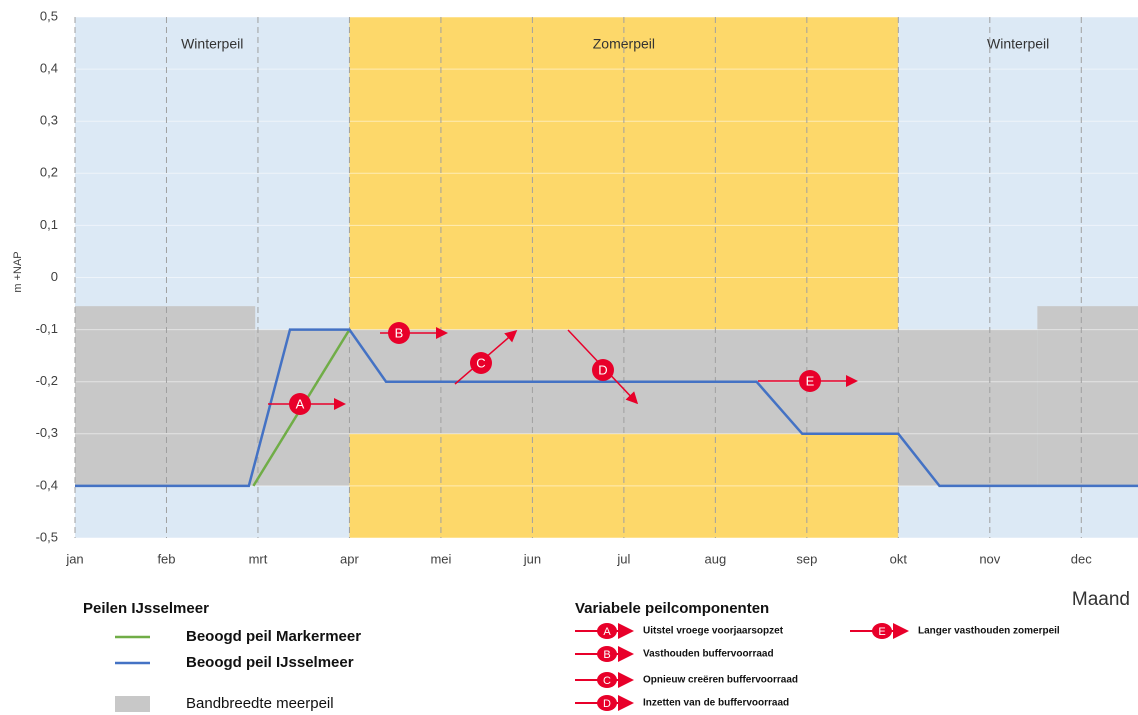  I want to click on x-tick-label: jan, so click(74, 558).